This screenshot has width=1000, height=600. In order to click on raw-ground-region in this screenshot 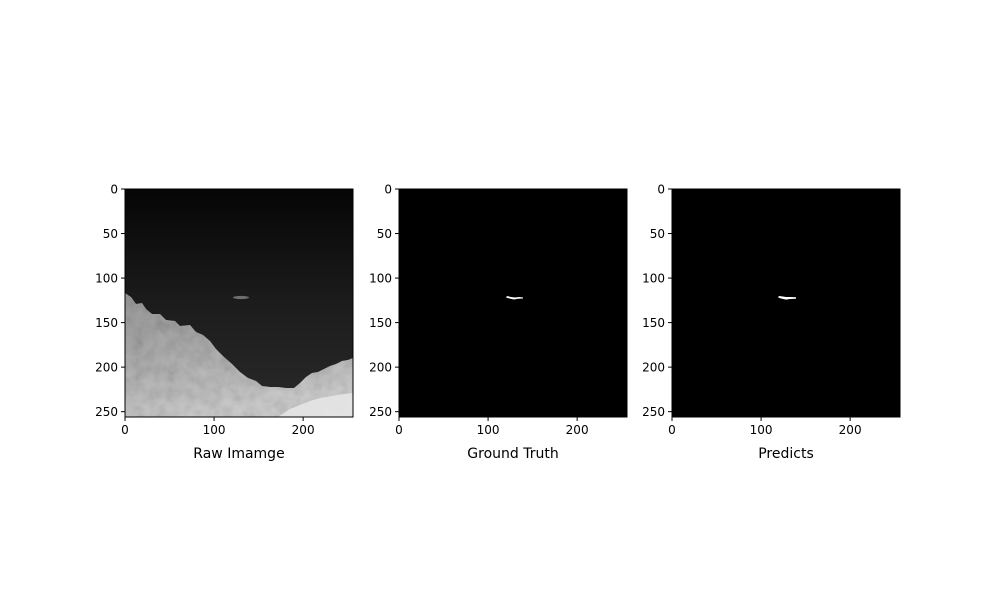, I will do `click(239, 355)`.